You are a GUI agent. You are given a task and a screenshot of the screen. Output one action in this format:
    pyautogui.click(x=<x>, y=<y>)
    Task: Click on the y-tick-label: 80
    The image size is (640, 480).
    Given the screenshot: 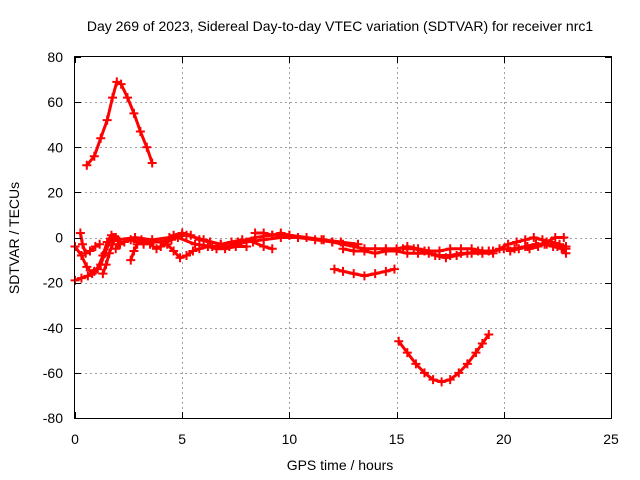 What is the action you would take?
    pyautogui.click(x=55, y=57)
    